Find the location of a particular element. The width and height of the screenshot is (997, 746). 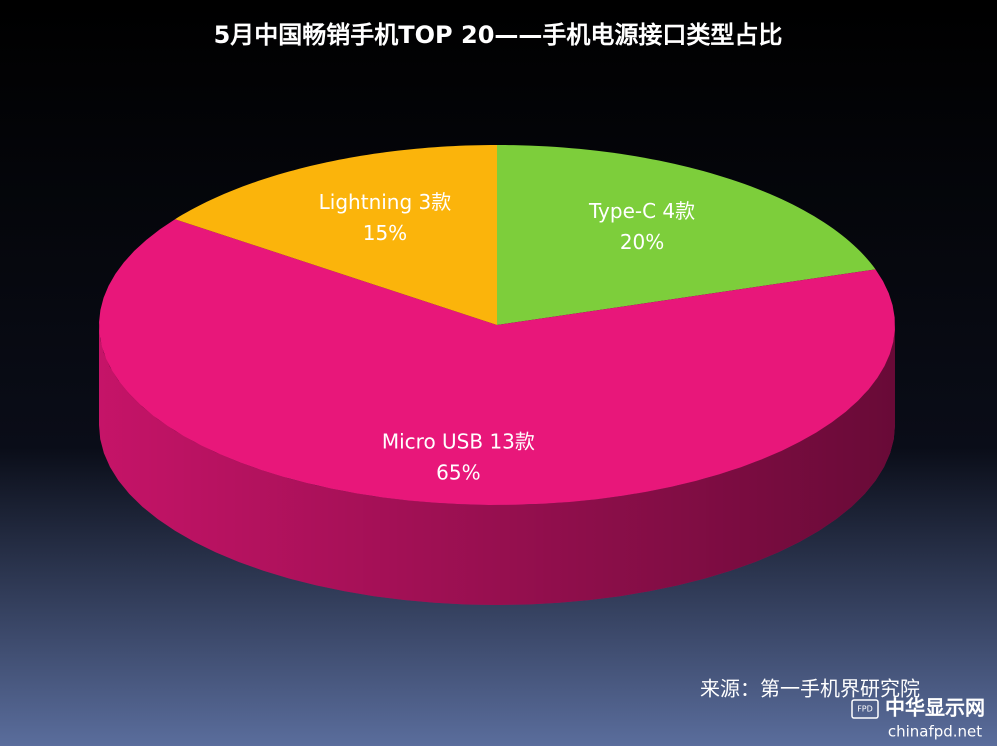

value-label: 15% is located at coordinates (385, 233).